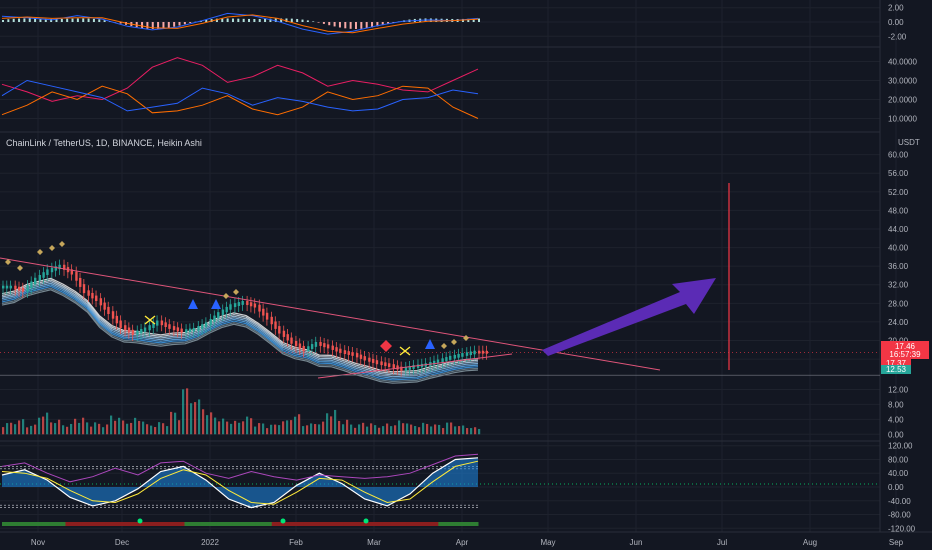  What do you see at coordinates (636, 542) in the screenshot?
I see `time-tick-label: Jun` at bounding box center [636, 542].